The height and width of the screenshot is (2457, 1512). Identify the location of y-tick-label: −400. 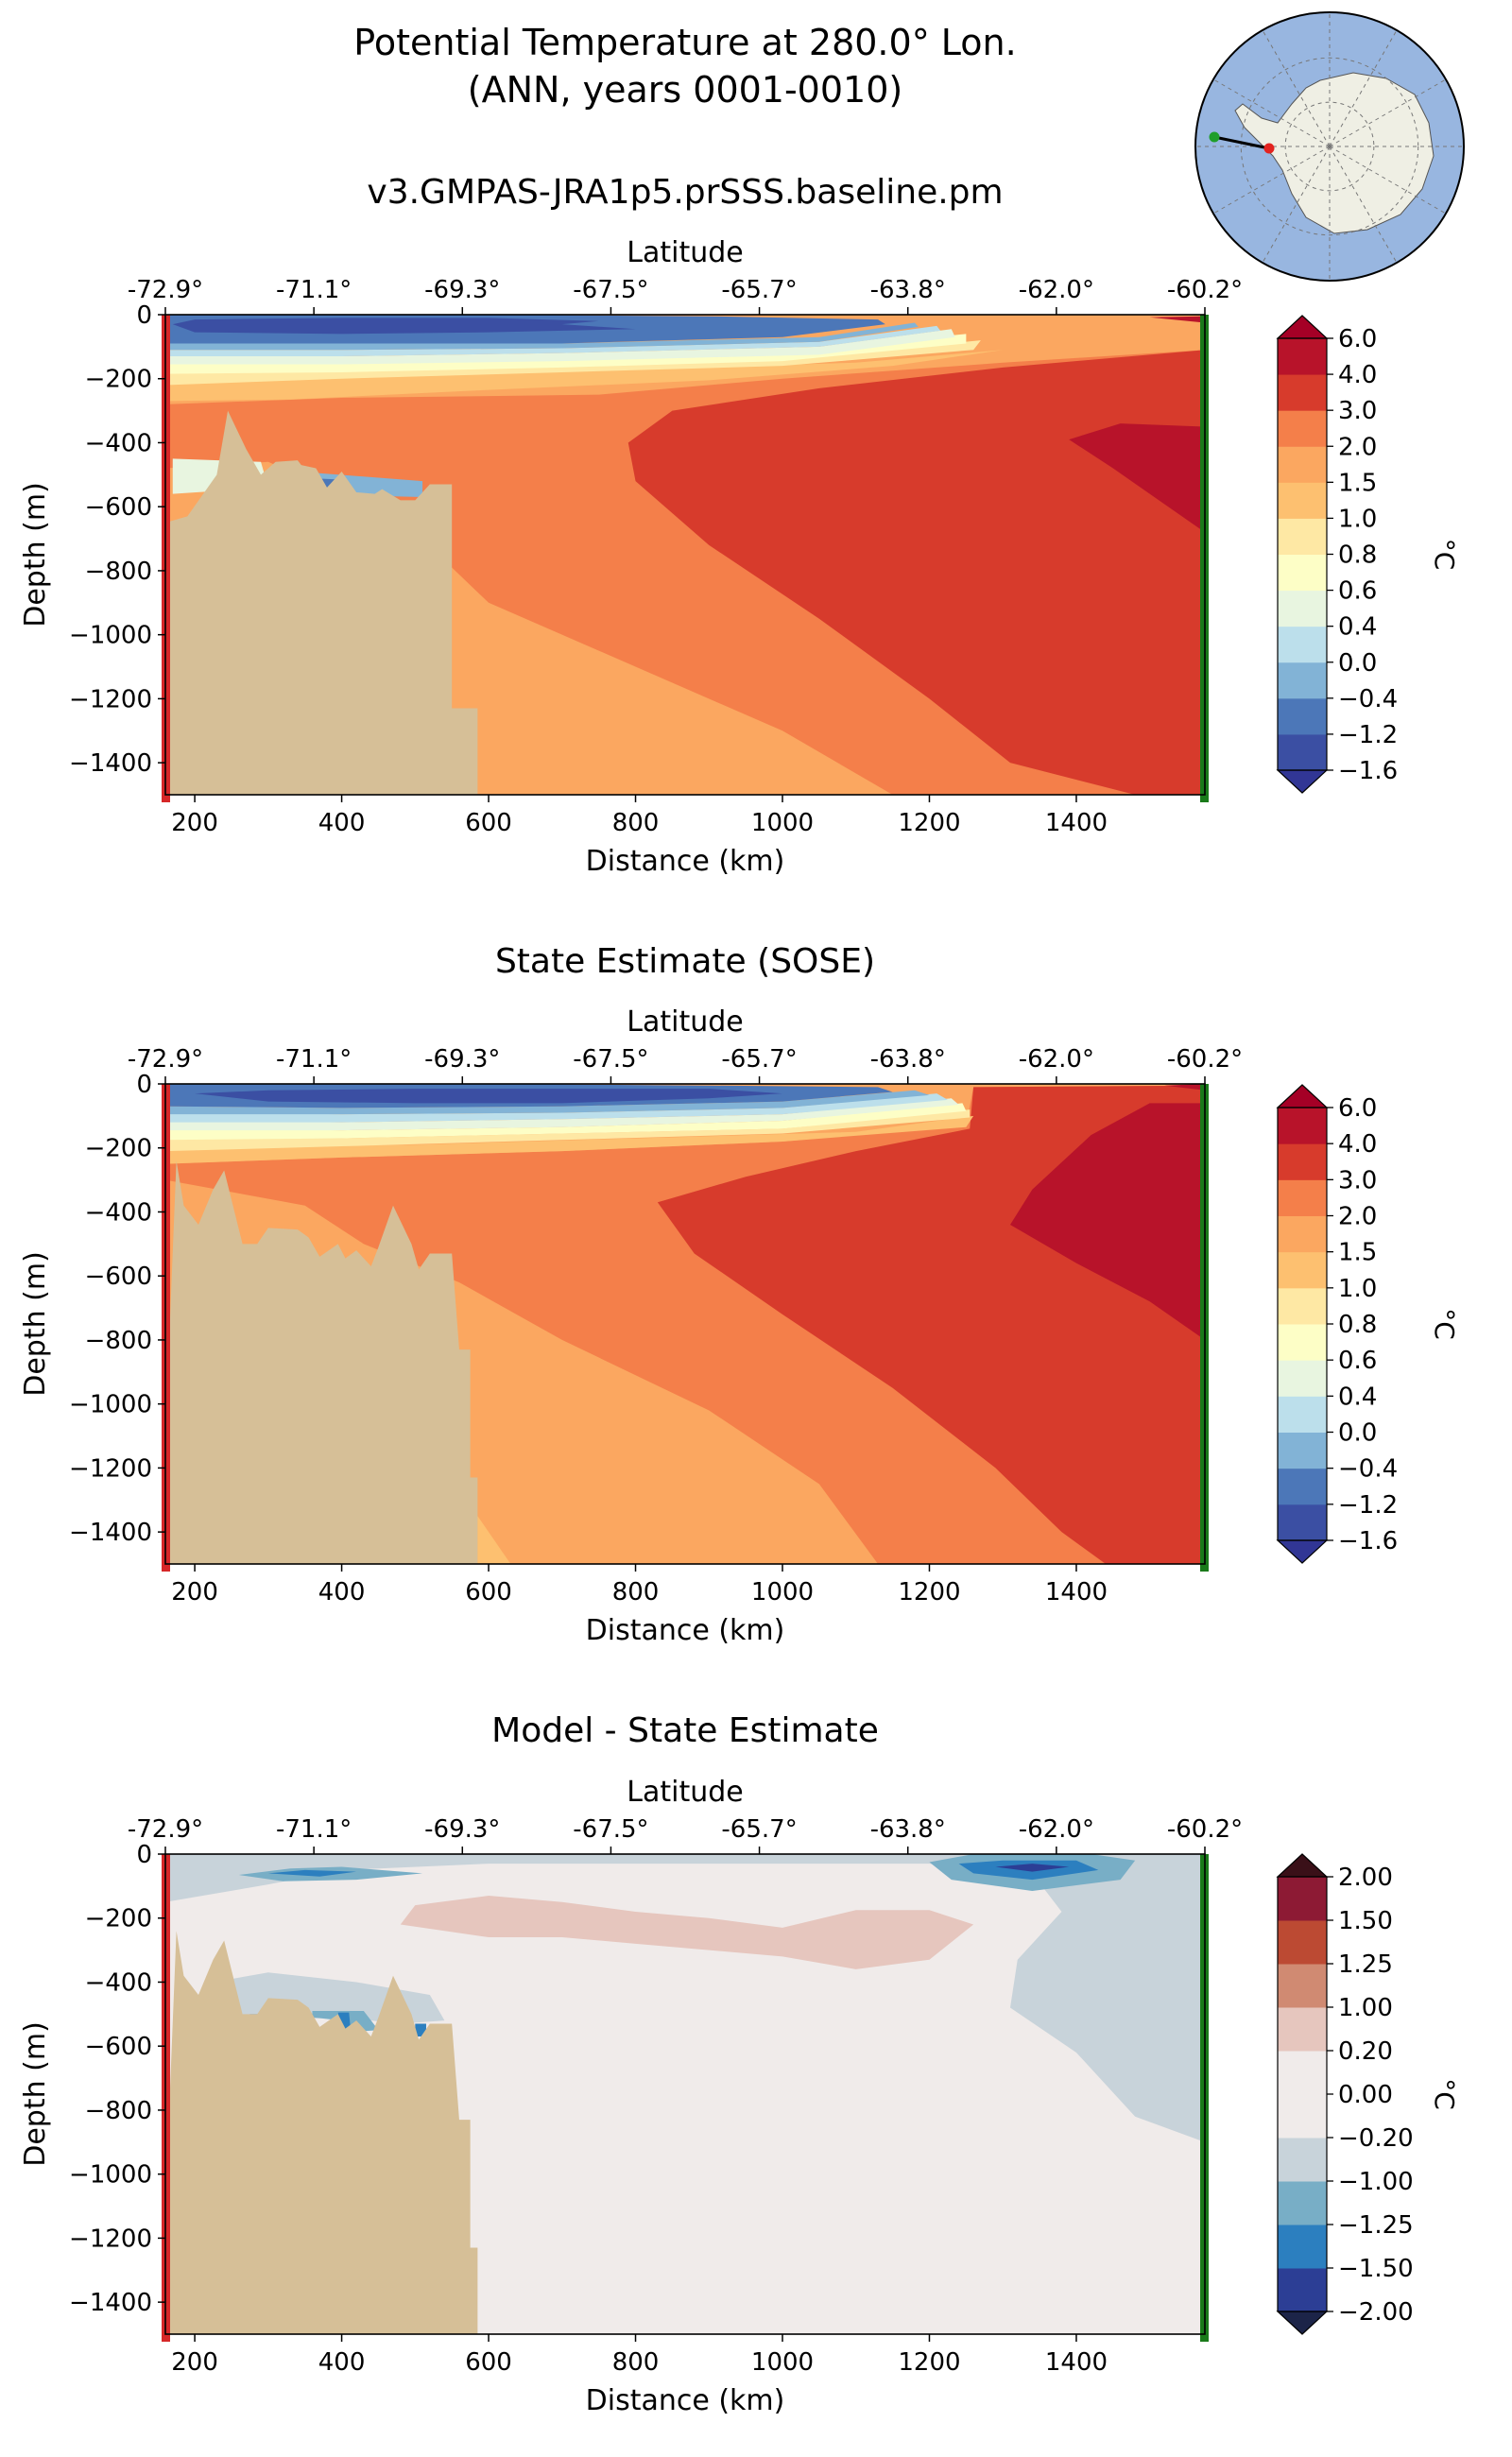
(118, 1982).